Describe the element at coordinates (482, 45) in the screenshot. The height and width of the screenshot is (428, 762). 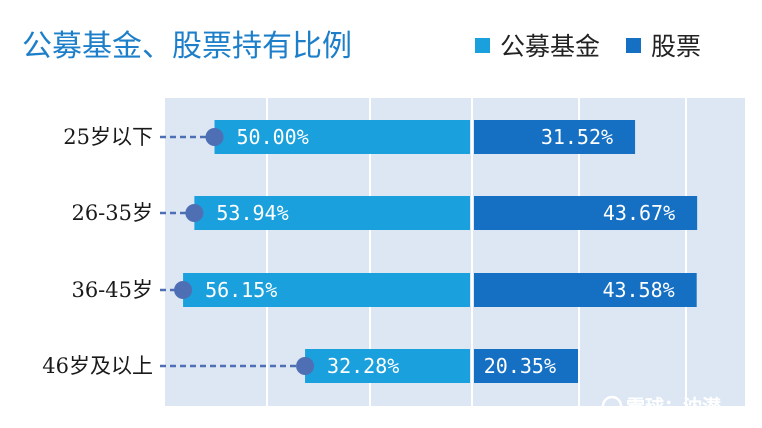
I see `legend-swatch-fund` at that location.